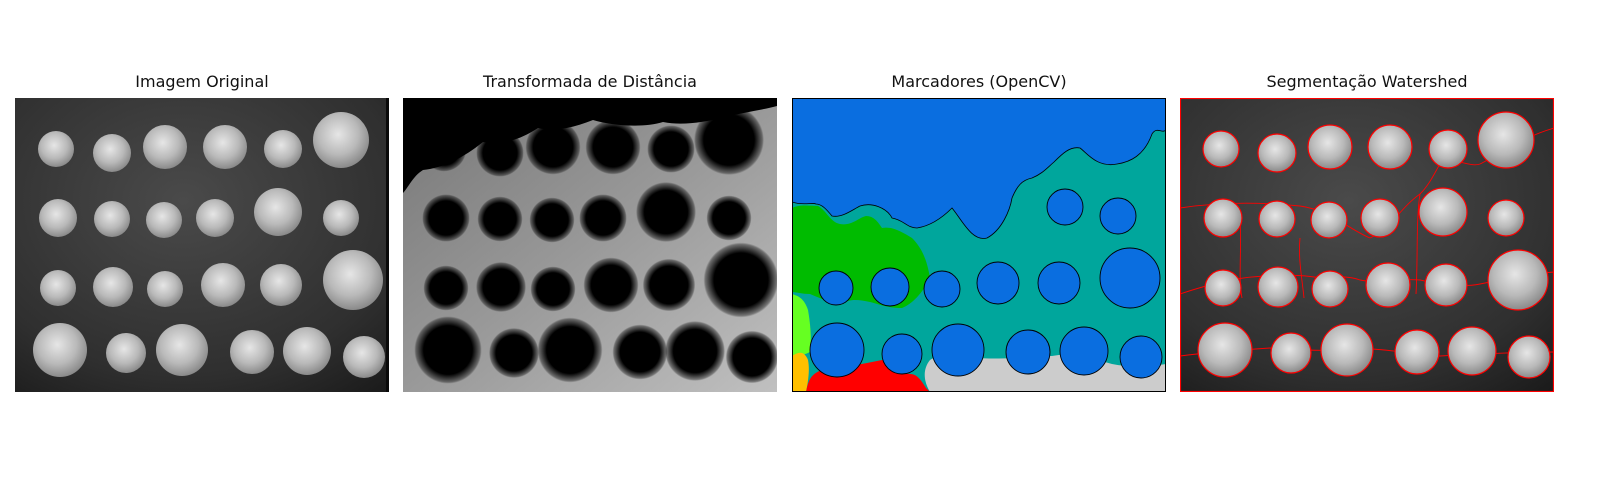 Image resolution: width=1600 pixels, height=500 pixels. I want to click on marker-region-lime, so click(801, 325).